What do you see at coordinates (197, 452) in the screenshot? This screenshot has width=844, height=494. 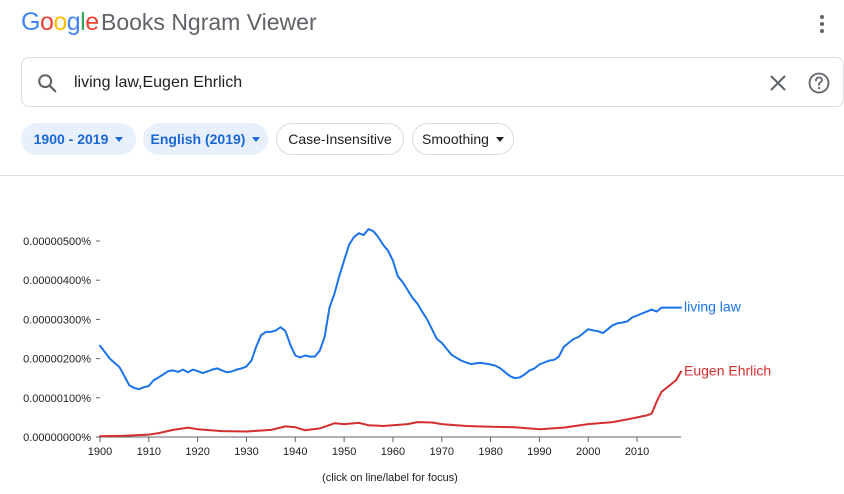 I see `x-tick-label: 1920` at bounding box center [197, 452].